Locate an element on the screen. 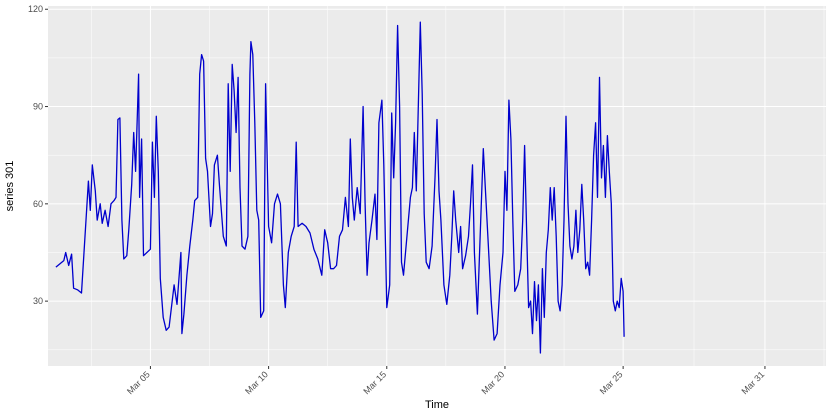 The height and width of the screenshot is (415, 830). y-tick-label: 120 is located at coordinates (35, 9).